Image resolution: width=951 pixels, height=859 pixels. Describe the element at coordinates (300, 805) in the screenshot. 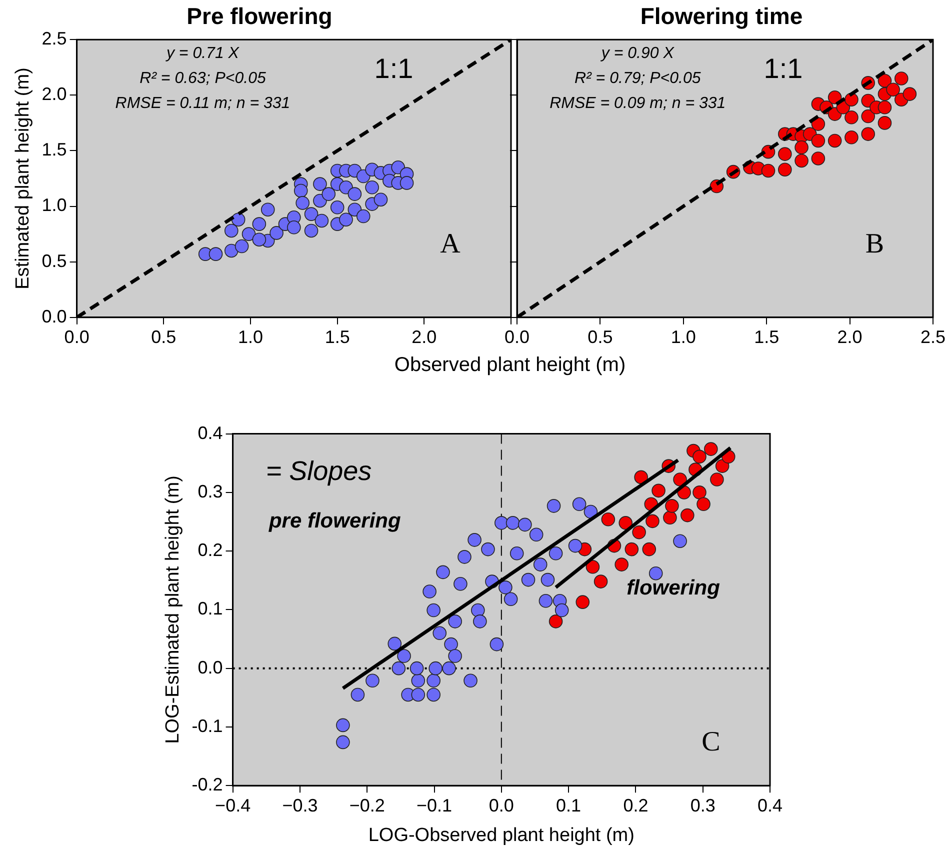

I see `x-tick-label: −0.3` at that location.